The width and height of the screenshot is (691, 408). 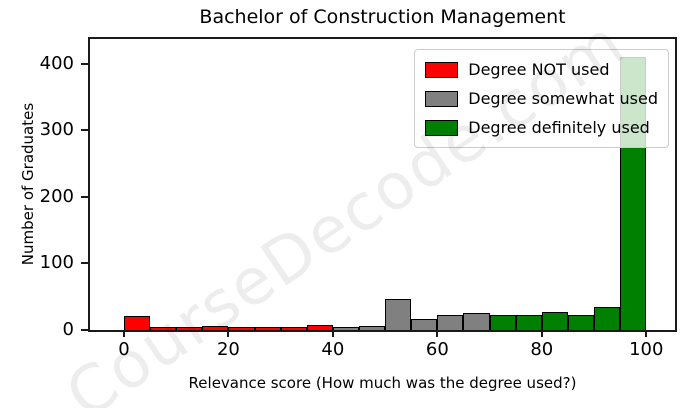 I want to click on legend-item-1: Degree somewhat used, so click(x=541, y=98).